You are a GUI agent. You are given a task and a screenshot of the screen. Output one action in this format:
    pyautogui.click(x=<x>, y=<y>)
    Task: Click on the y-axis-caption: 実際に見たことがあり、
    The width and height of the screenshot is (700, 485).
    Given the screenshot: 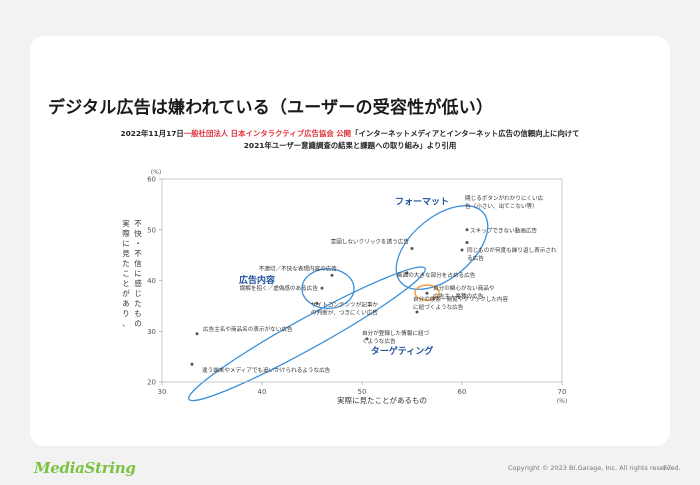 What is the action you would take?
    pyautogui.click(x=126, y=273)
    